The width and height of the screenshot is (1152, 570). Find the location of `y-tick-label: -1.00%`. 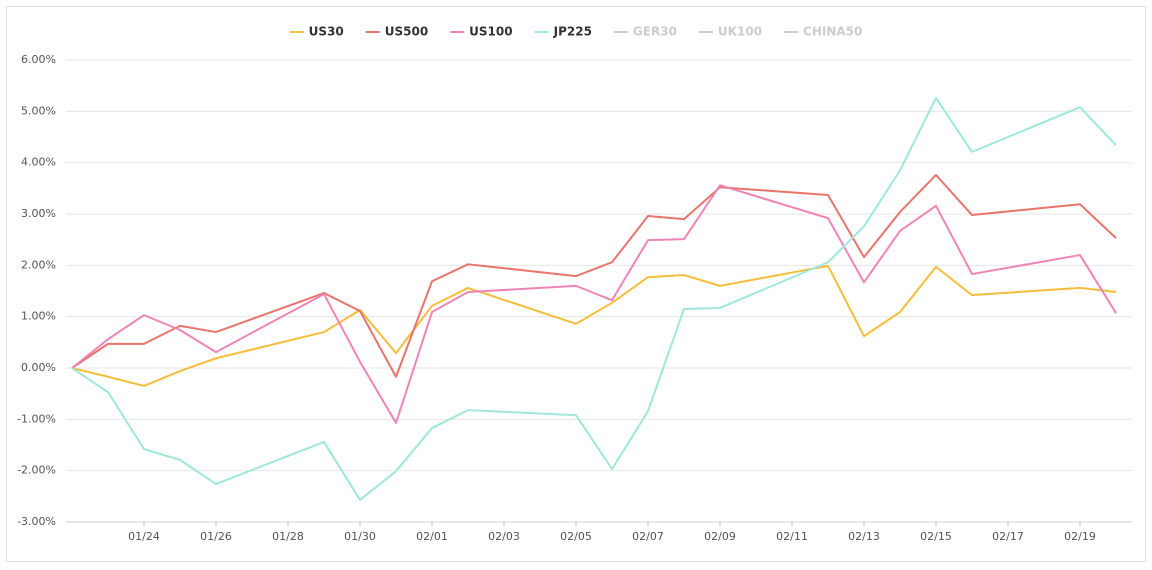

y-tick-label: -1.00% is located at coordinates (36, 418).